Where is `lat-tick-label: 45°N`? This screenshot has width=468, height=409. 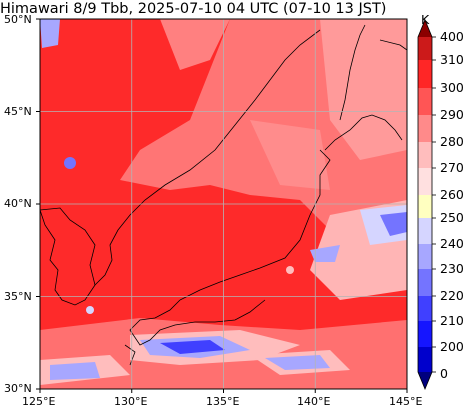
lat-tick-label: 45°N is located at coordinates (18, 111).